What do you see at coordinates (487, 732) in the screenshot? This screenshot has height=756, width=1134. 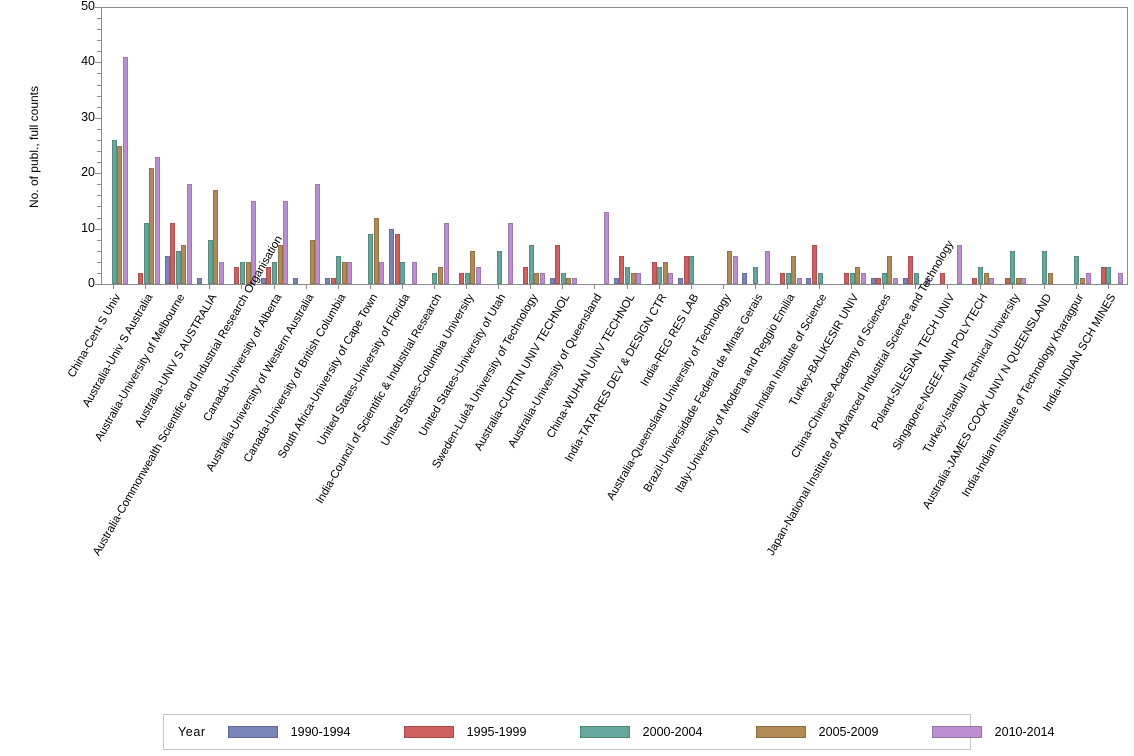 I see `legend-entry: 1995-1999` at bounding box center [487, 732].